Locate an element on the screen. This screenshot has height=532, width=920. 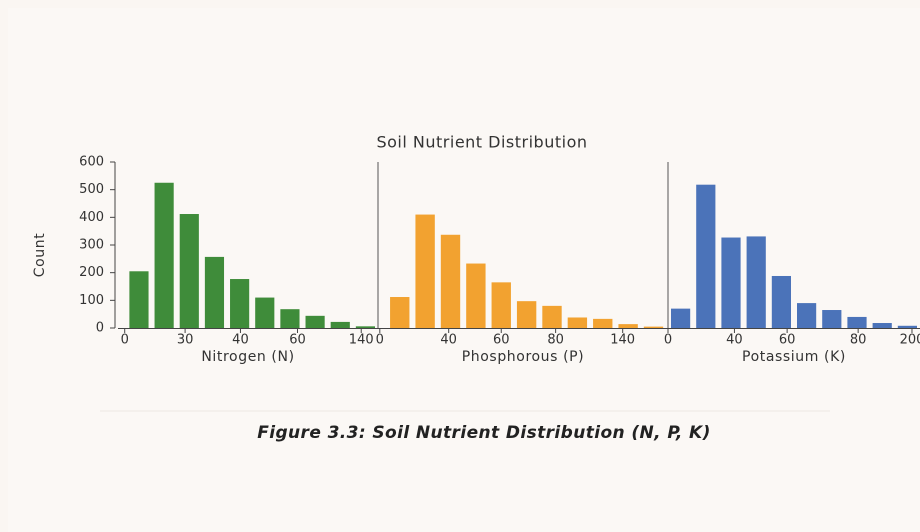
y-tick-label: 0 is located at coordinates (100, 328).